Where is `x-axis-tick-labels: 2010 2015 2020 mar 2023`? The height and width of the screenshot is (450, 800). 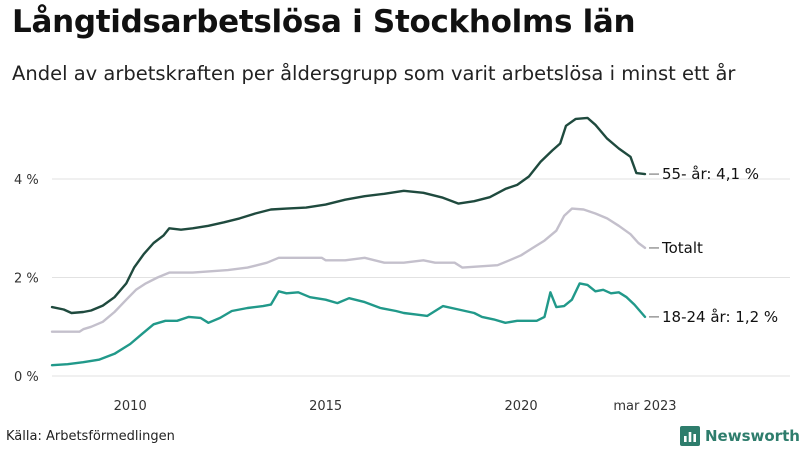 x-axis-tick-labels: 2010 2015 2020 mar 2023 is located at coordinates (395, 406).